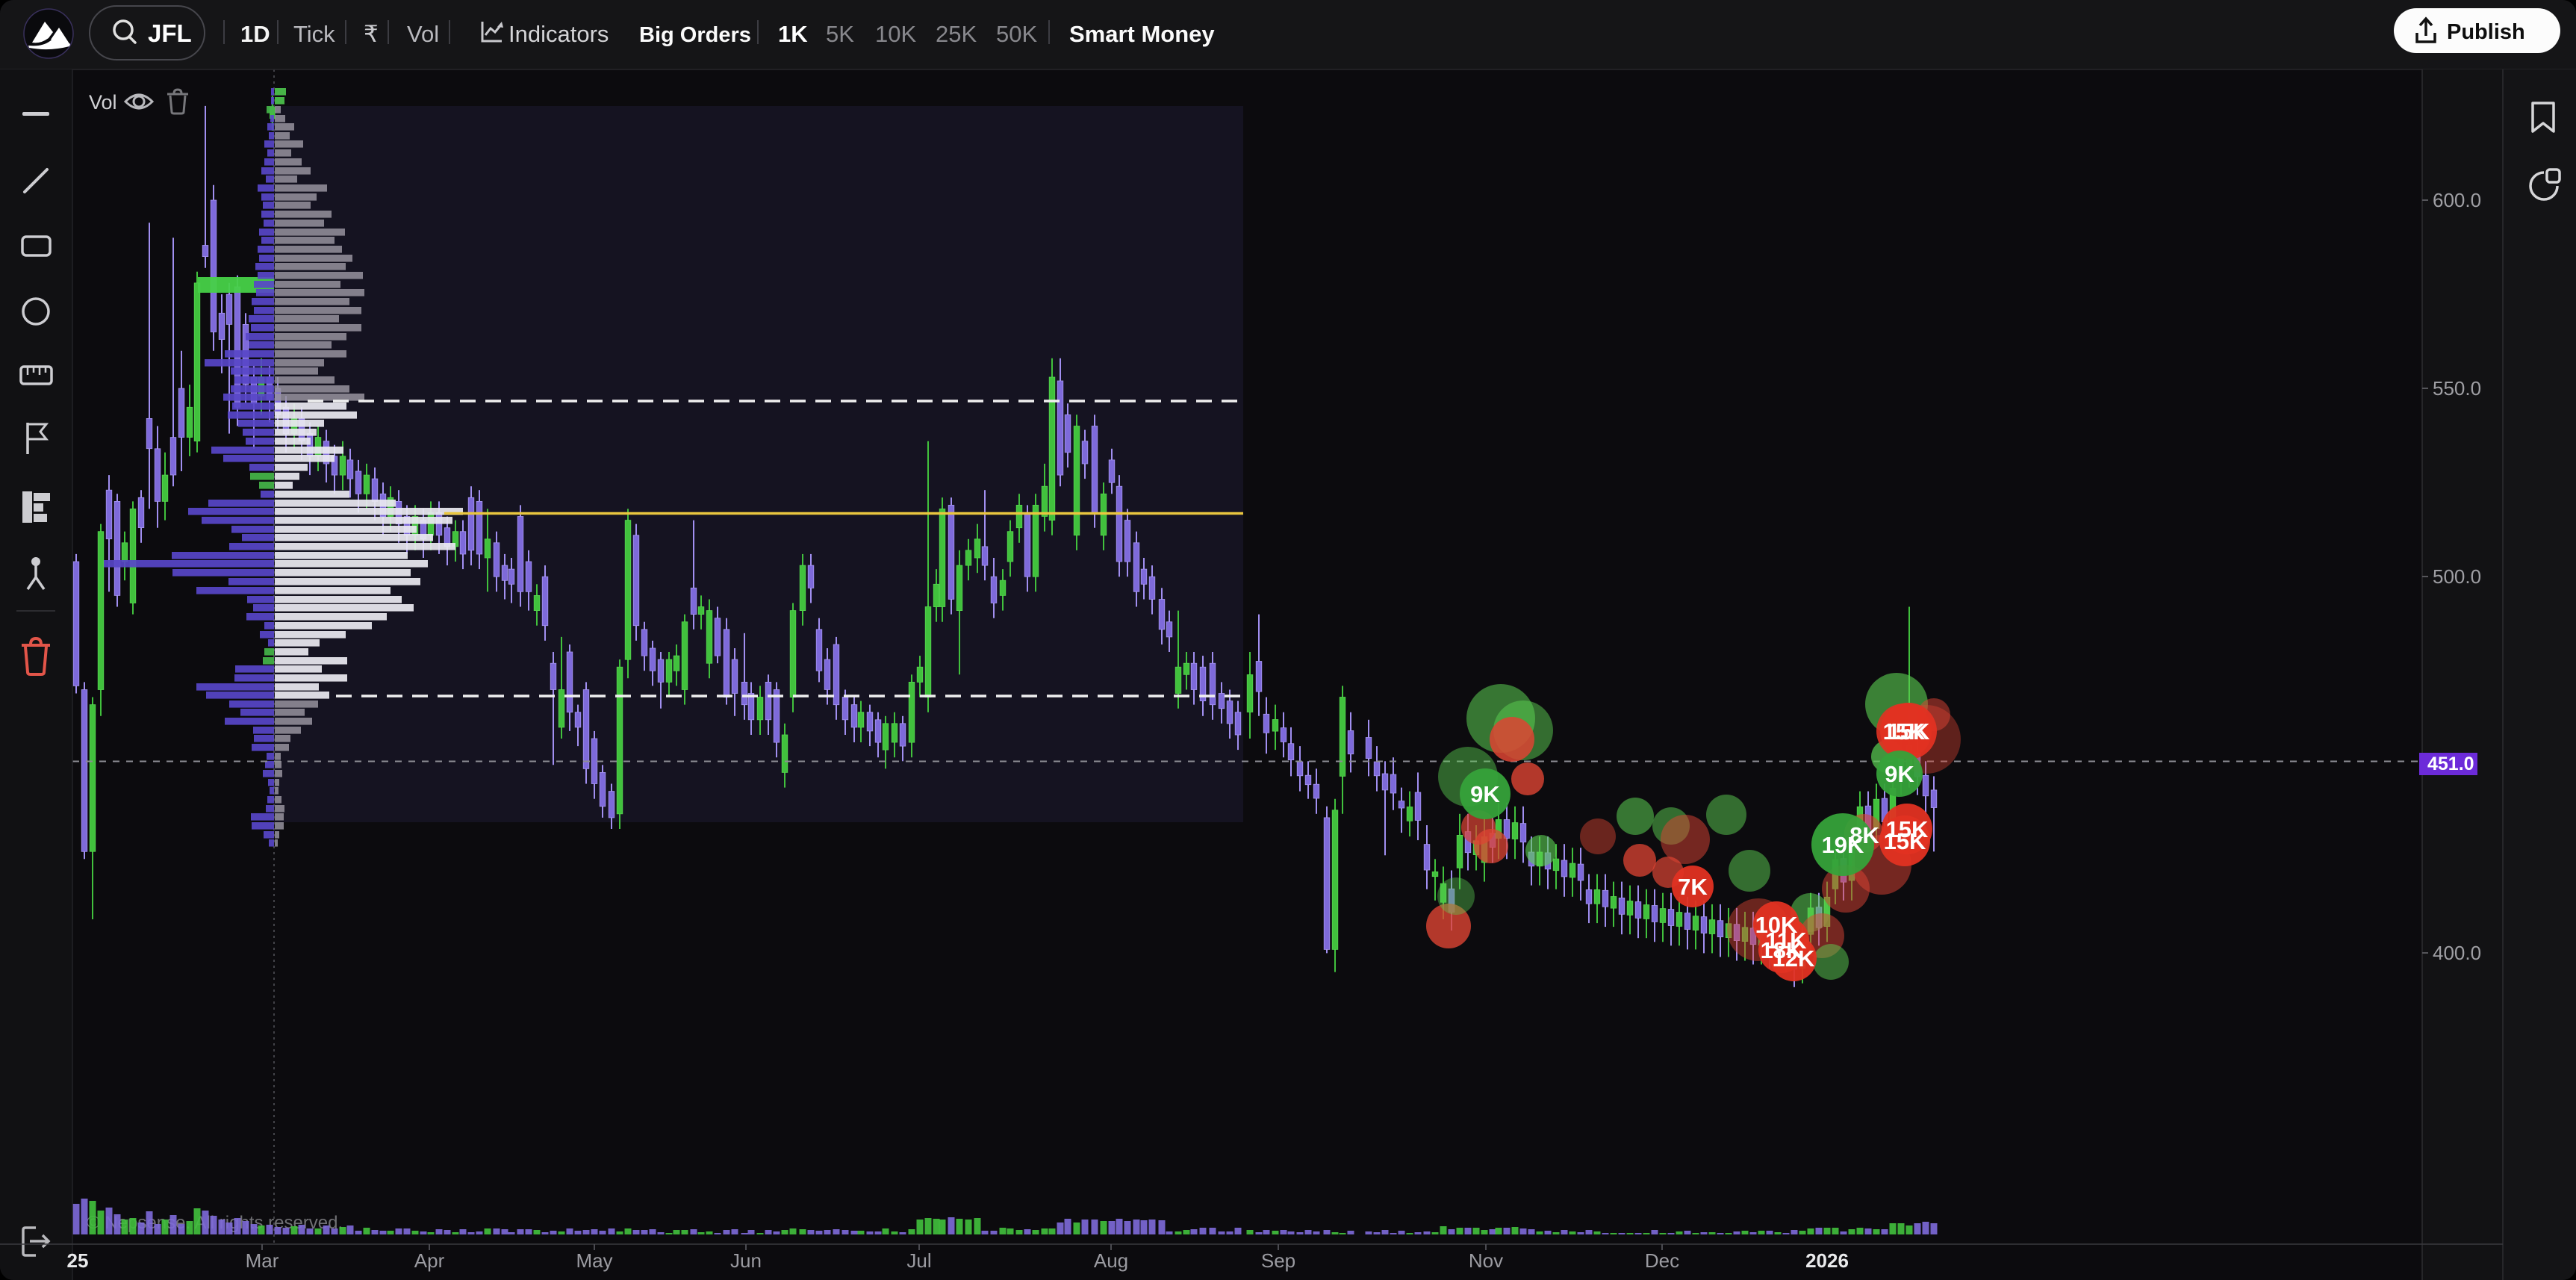 This screenshot has height=1280, width=2576. I want to click on svg-text: 5K, so click(840, 34).